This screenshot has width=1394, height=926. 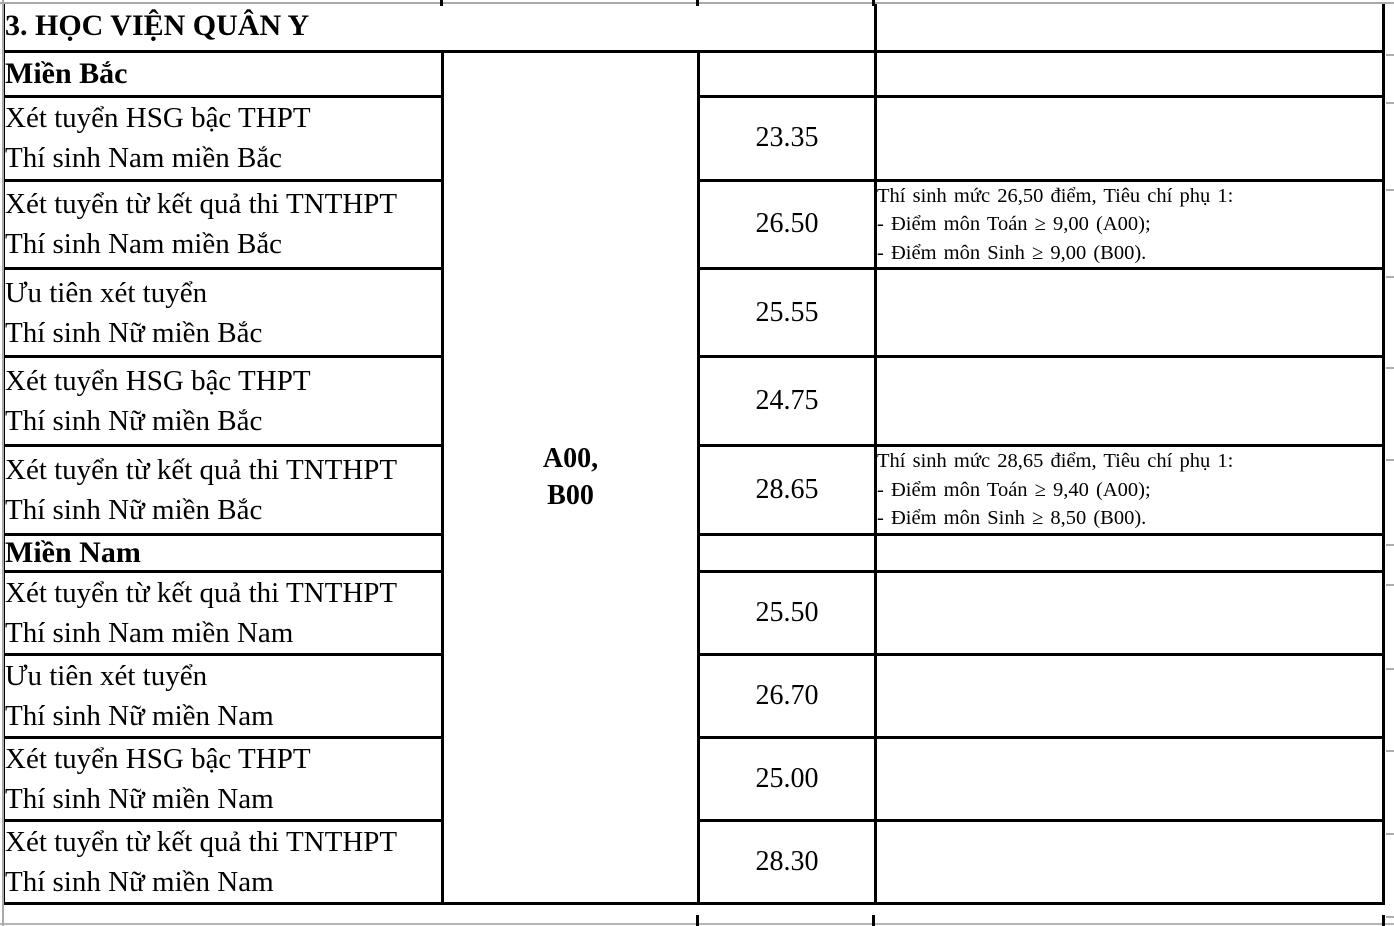 I want to click on score-value: 26.50, so click(x=787, y=224).